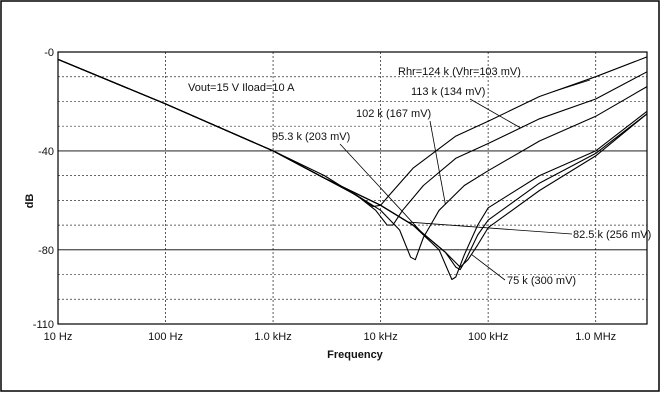 This screenshot has width=660, height=397. What do you see at coordinates (311, 137) in the screenshot?
I see `series-label-4: 95.3 k (203 mV)` at bounding box center [311, 137].